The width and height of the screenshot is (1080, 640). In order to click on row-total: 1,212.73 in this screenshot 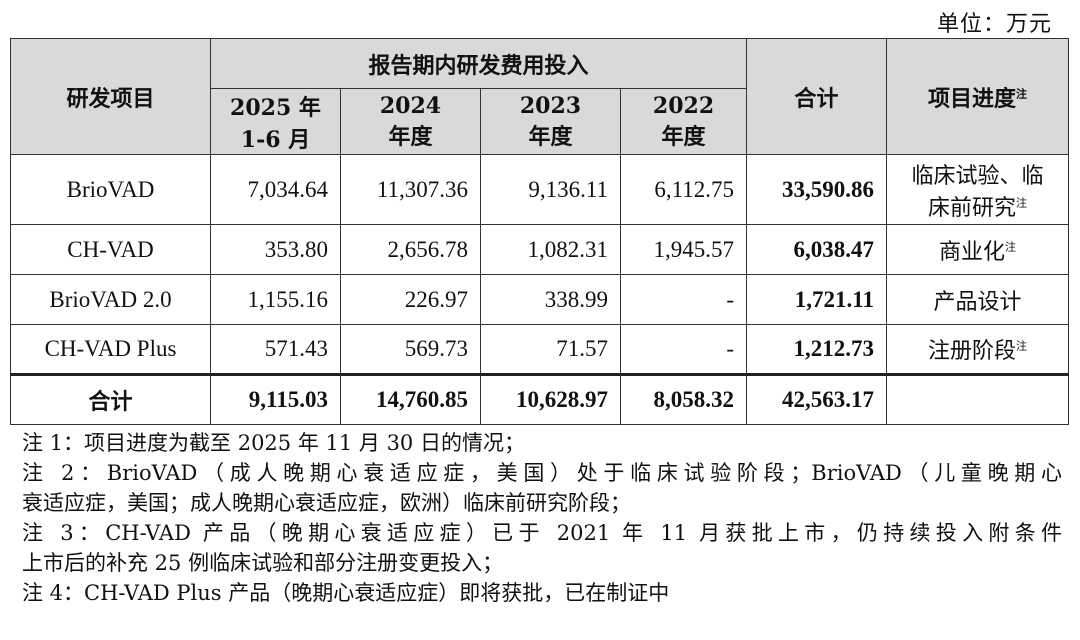, I will do `click(817, 349)`.